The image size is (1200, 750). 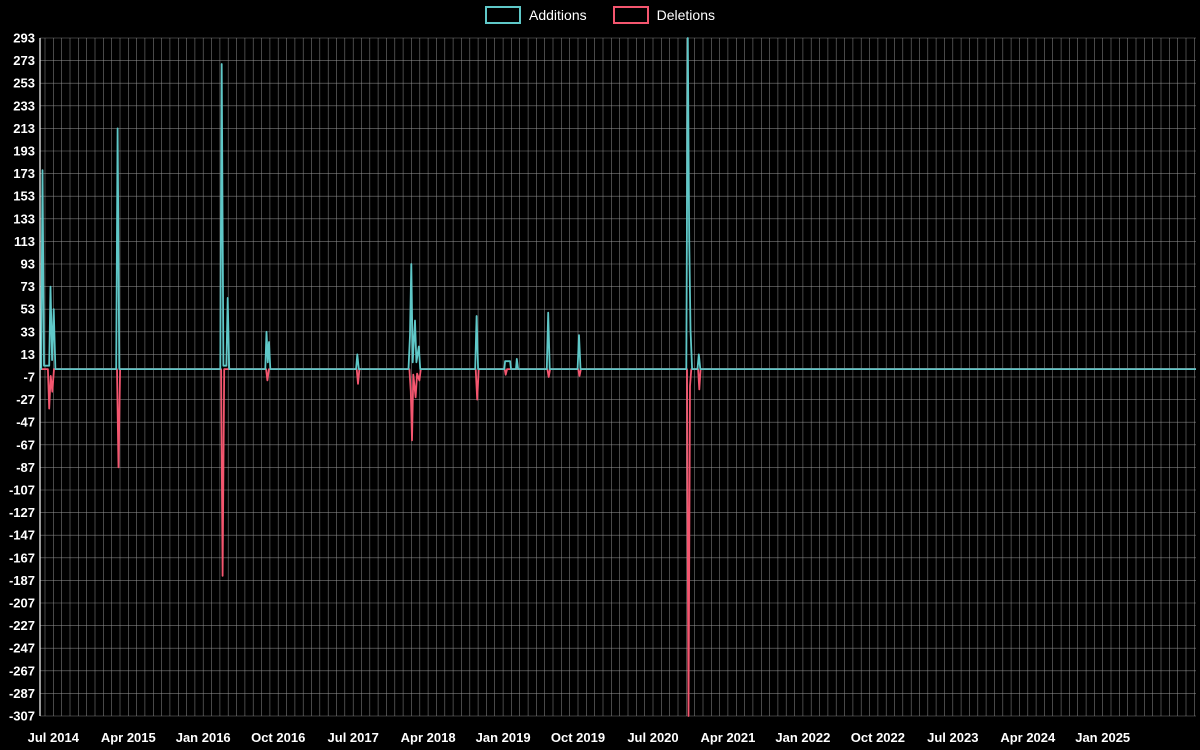 I want to click on additions-swatch-icon, so click(x=503, y=15).